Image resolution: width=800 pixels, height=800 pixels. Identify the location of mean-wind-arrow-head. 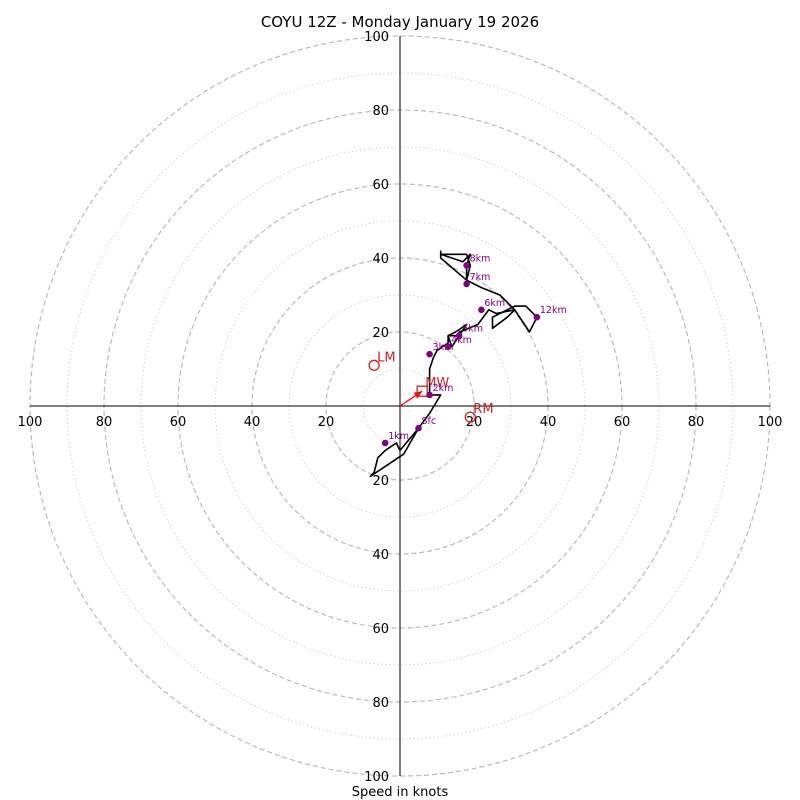
(418, 395).